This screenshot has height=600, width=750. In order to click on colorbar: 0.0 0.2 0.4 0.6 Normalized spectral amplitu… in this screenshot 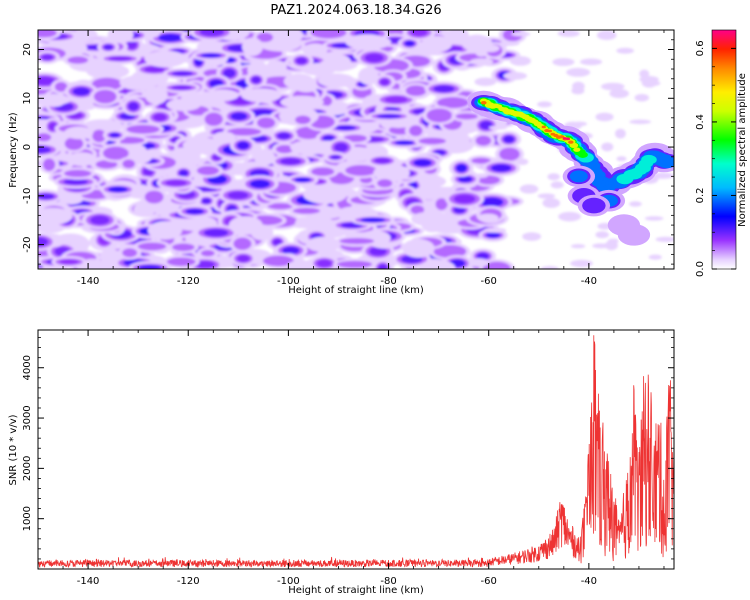, I will do `click(721, 153)`.